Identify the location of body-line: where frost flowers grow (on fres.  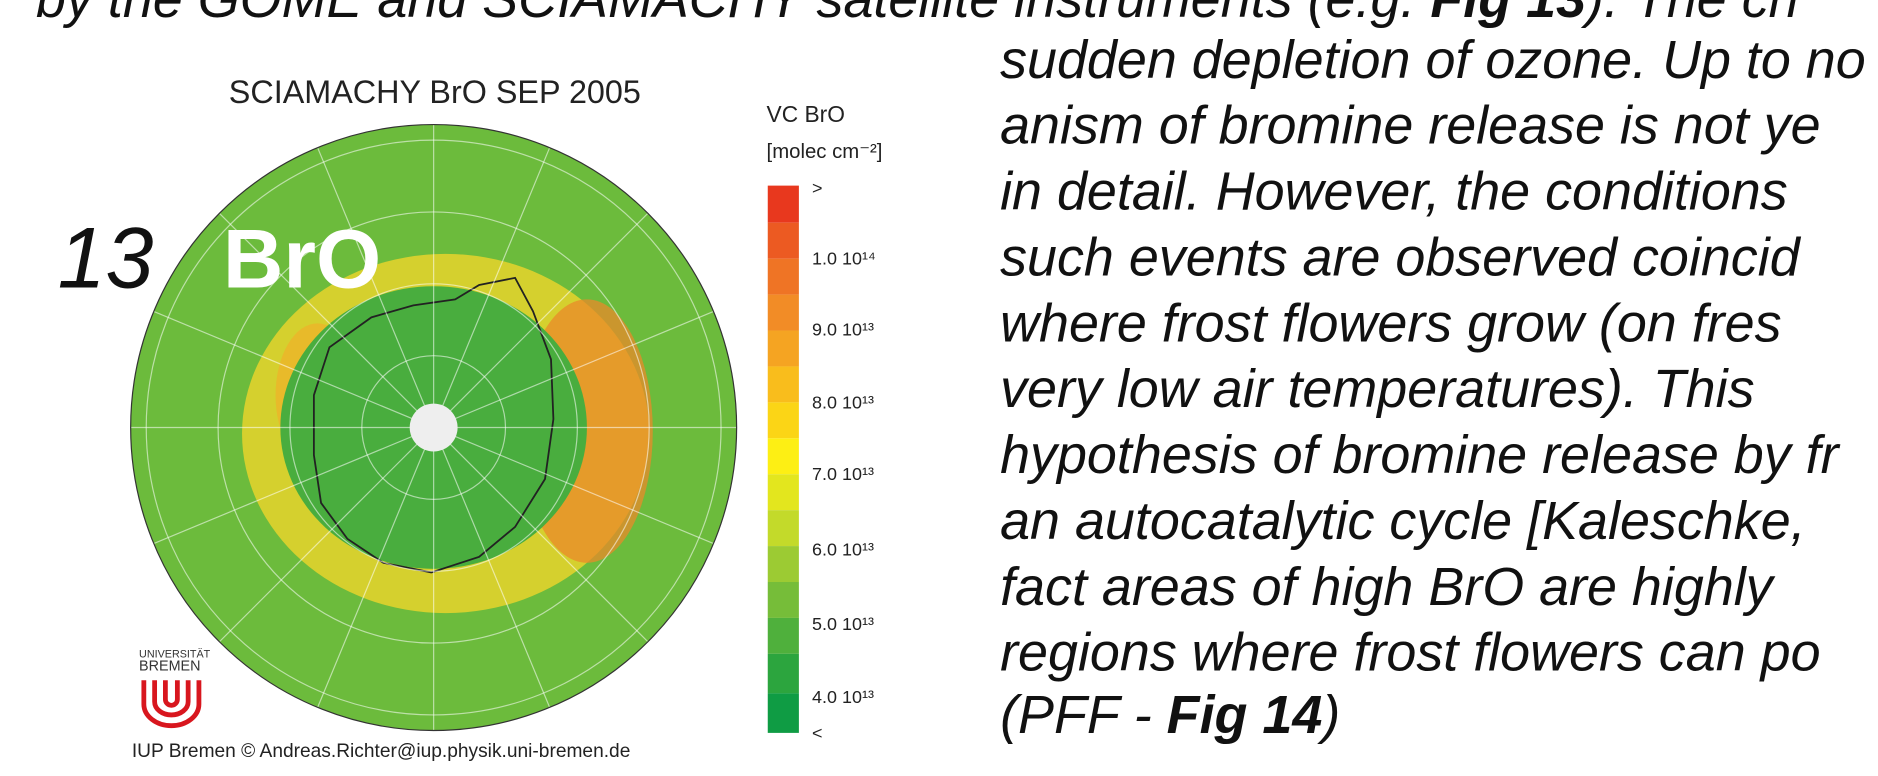
(1390, 323).